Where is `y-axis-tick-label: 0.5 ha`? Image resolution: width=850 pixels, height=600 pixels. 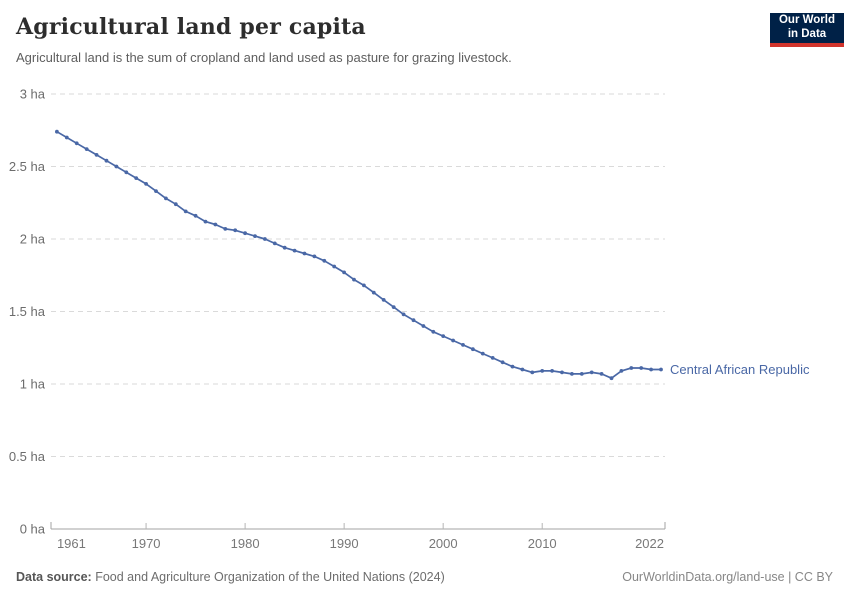
y-axis-tick-label: 0.5 ha is located at coordinates (27, 456).